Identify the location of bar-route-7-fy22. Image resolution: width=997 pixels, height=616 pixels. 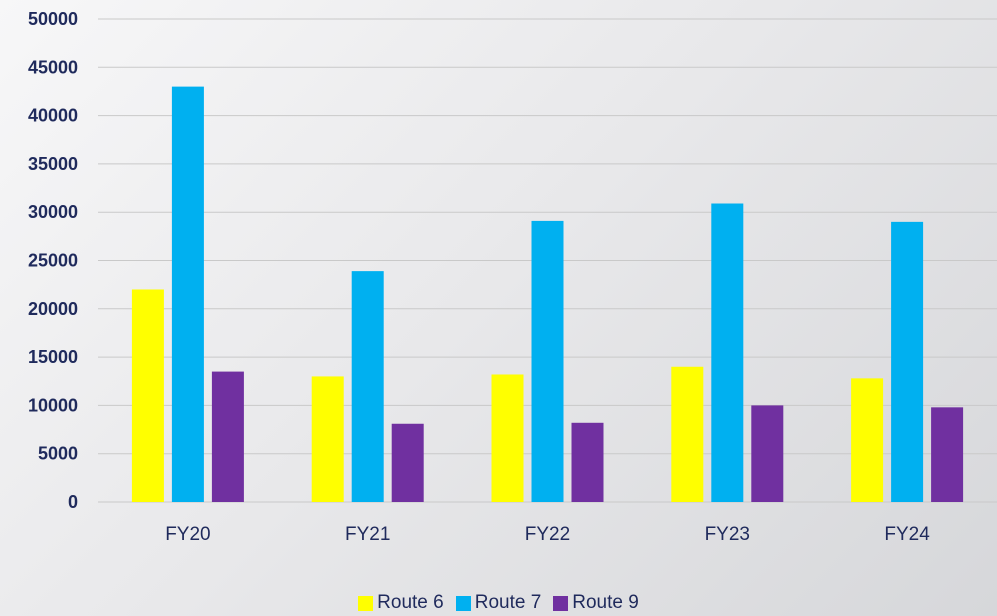
(547, 361).